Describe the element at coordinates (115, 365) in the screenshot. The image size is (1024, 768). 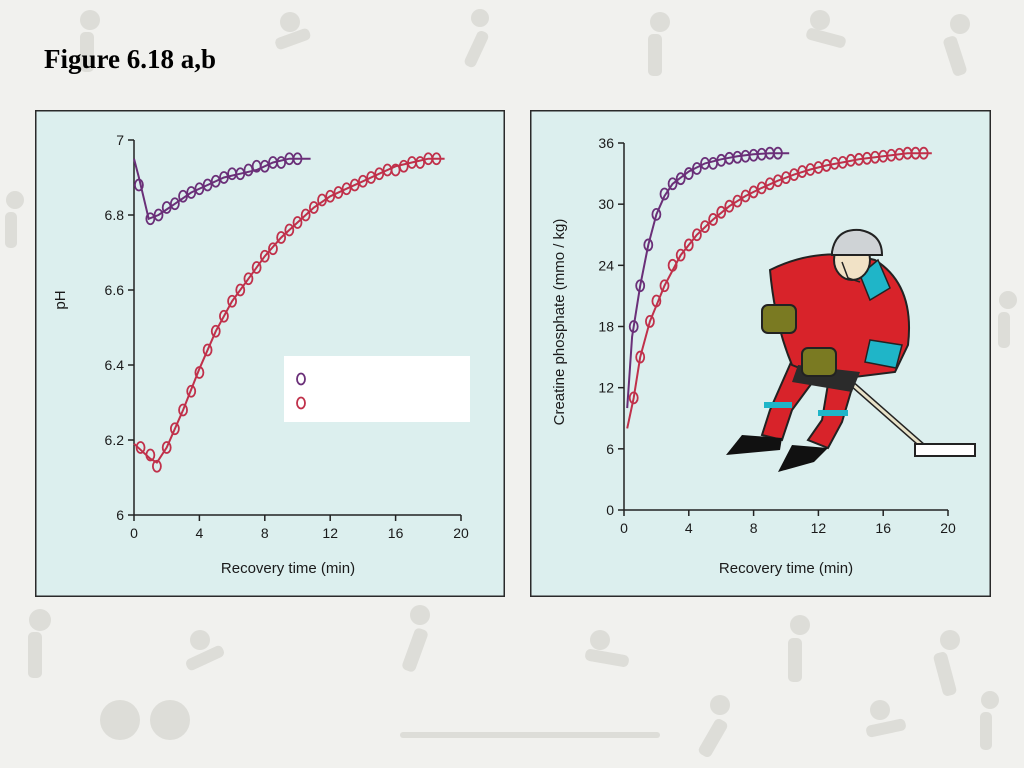
I see `y-tick-label: 6.4` at that location.